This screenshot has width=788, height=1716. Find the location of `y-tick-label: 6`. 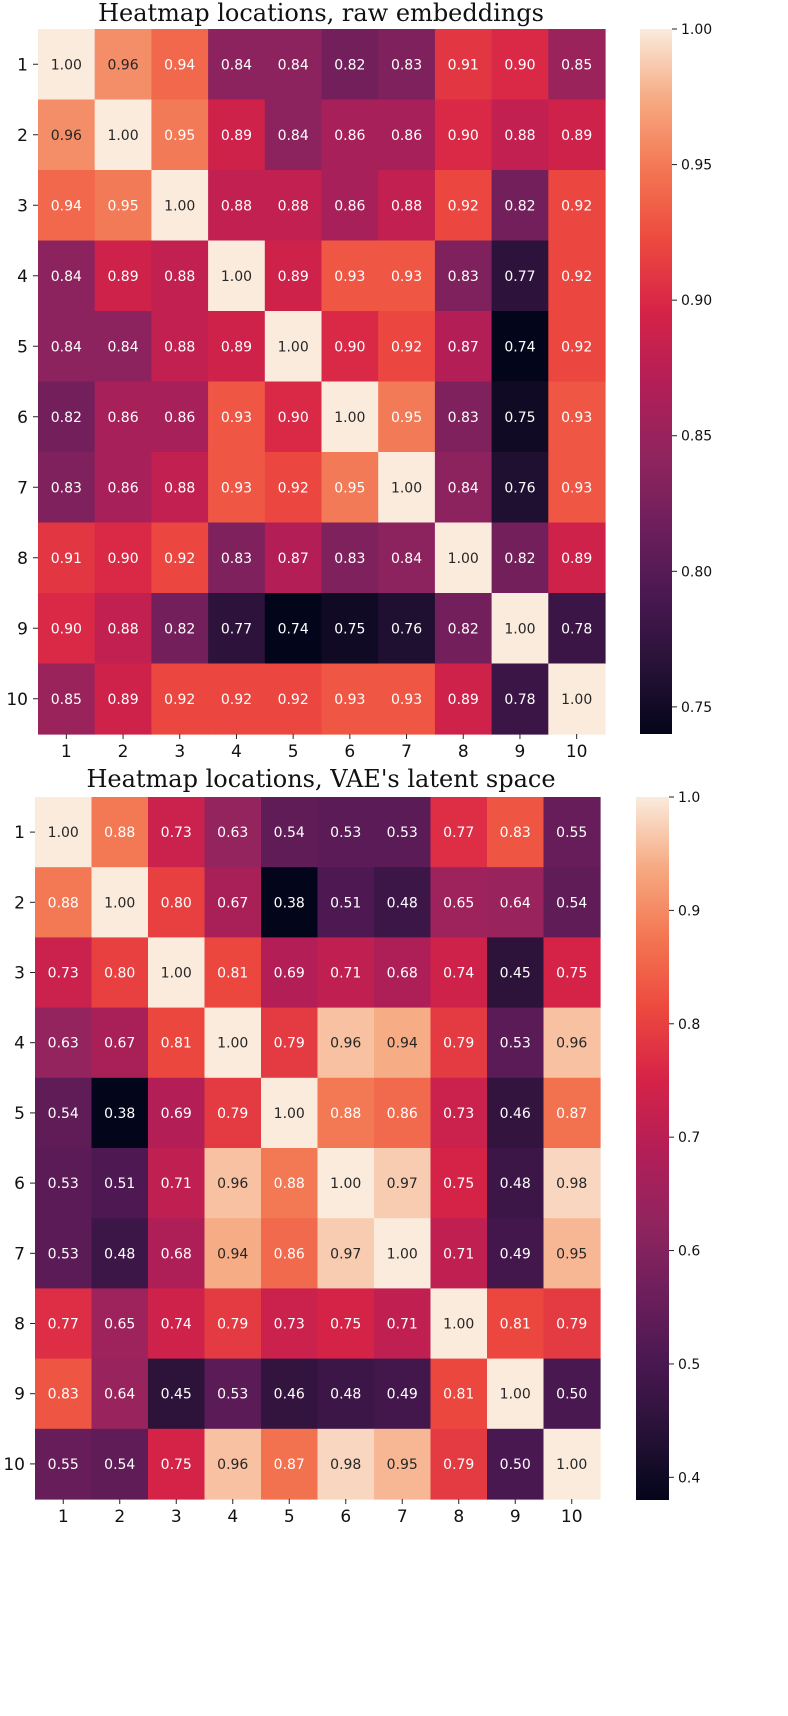

y-tick-label: 6 is located at coordinates (22, 418).